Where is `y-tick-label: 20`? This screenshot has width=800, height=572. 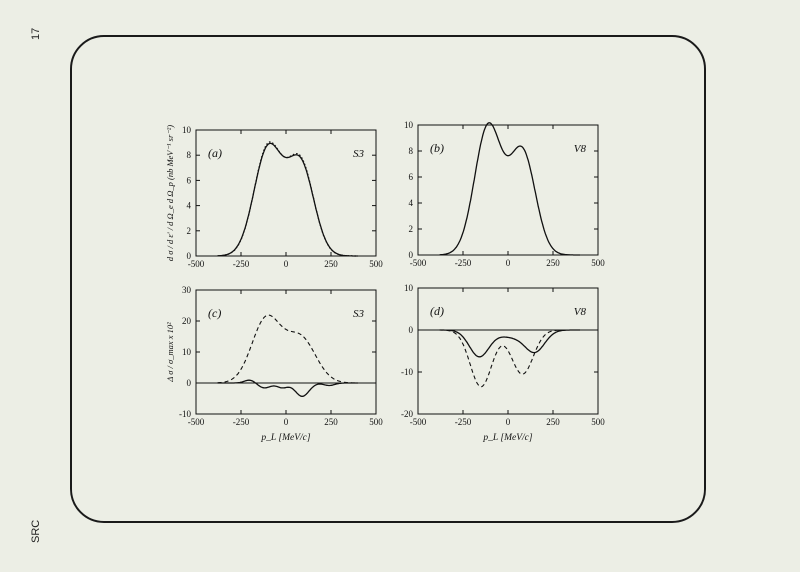 y-tick-label: 20 is located at coordinates (187, 321).